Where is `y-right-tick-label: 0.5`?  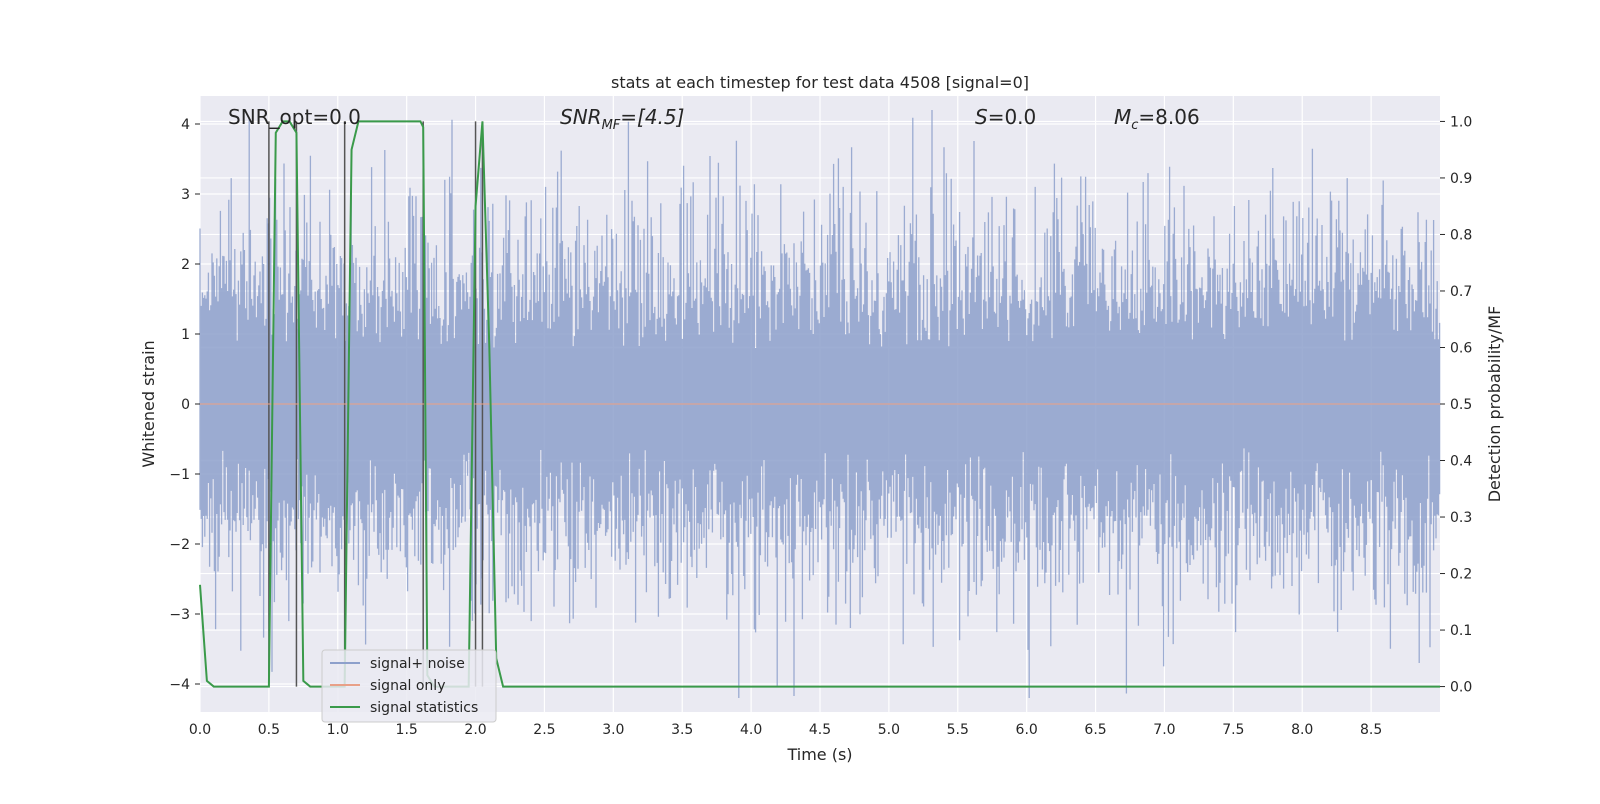 y-right-tick-label: 0.5 is located at coordinates (1461, 405).